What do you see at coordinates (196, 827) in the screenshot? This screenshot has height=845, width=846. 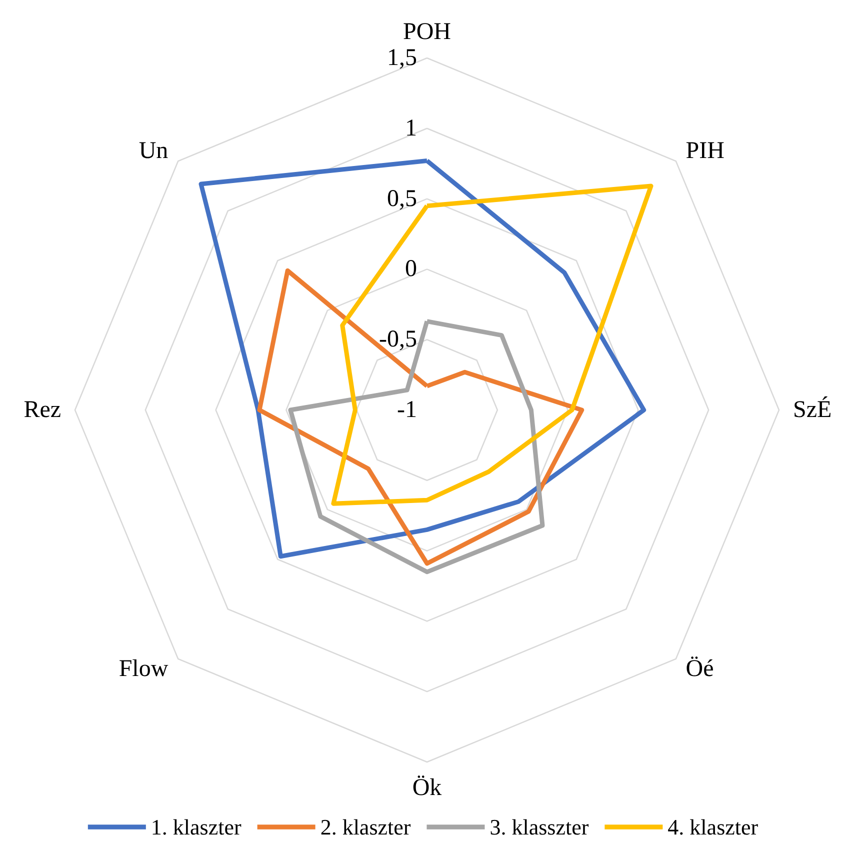 I see `legend-label: 1. klaszter` at bounding box center [196, 827].